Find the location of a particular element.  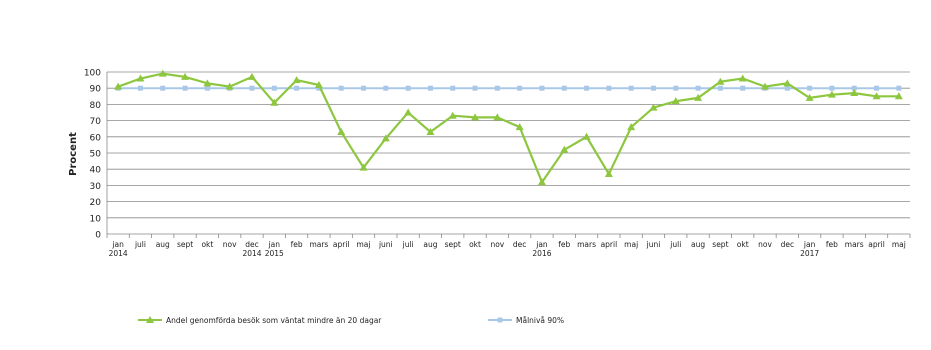

y-tick-label: 50 is located at coordinates (96, 155).